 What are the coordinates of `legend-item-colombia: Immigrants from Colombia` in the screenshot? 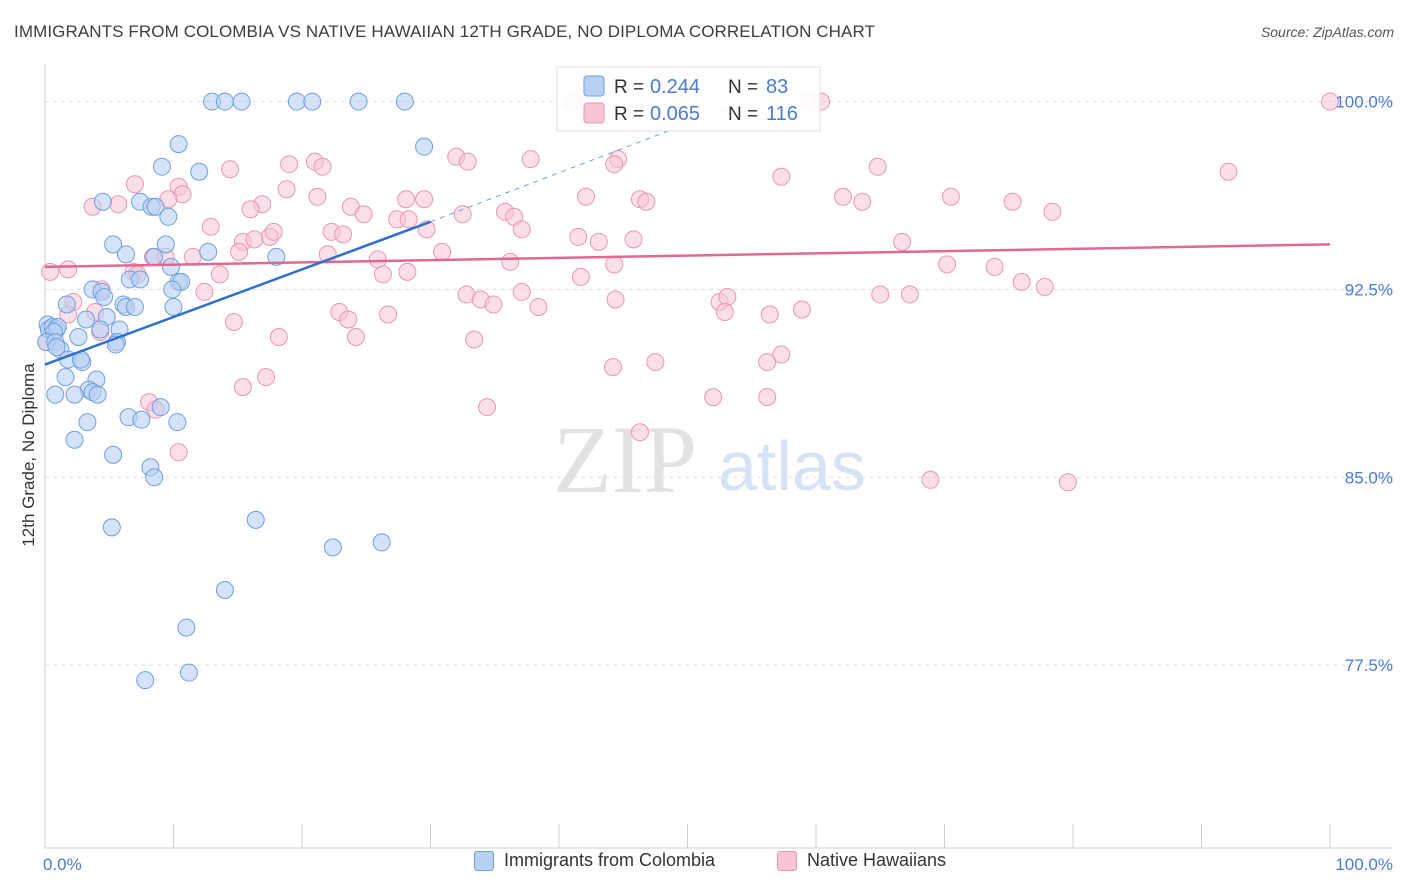 It's located at (594, 860).